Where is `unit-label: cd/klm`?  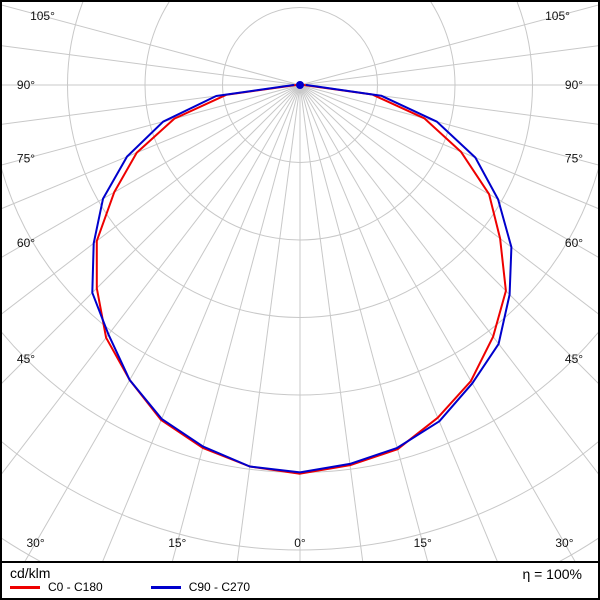
unit-label: cd/klm is located at coordinates (30, 573).